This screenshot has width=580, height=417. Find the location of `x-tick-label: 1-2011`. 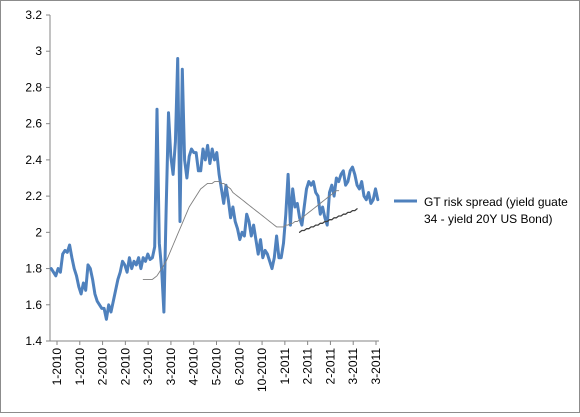

x-tick-label: 1-2011 is located at coordinates (285, 366).